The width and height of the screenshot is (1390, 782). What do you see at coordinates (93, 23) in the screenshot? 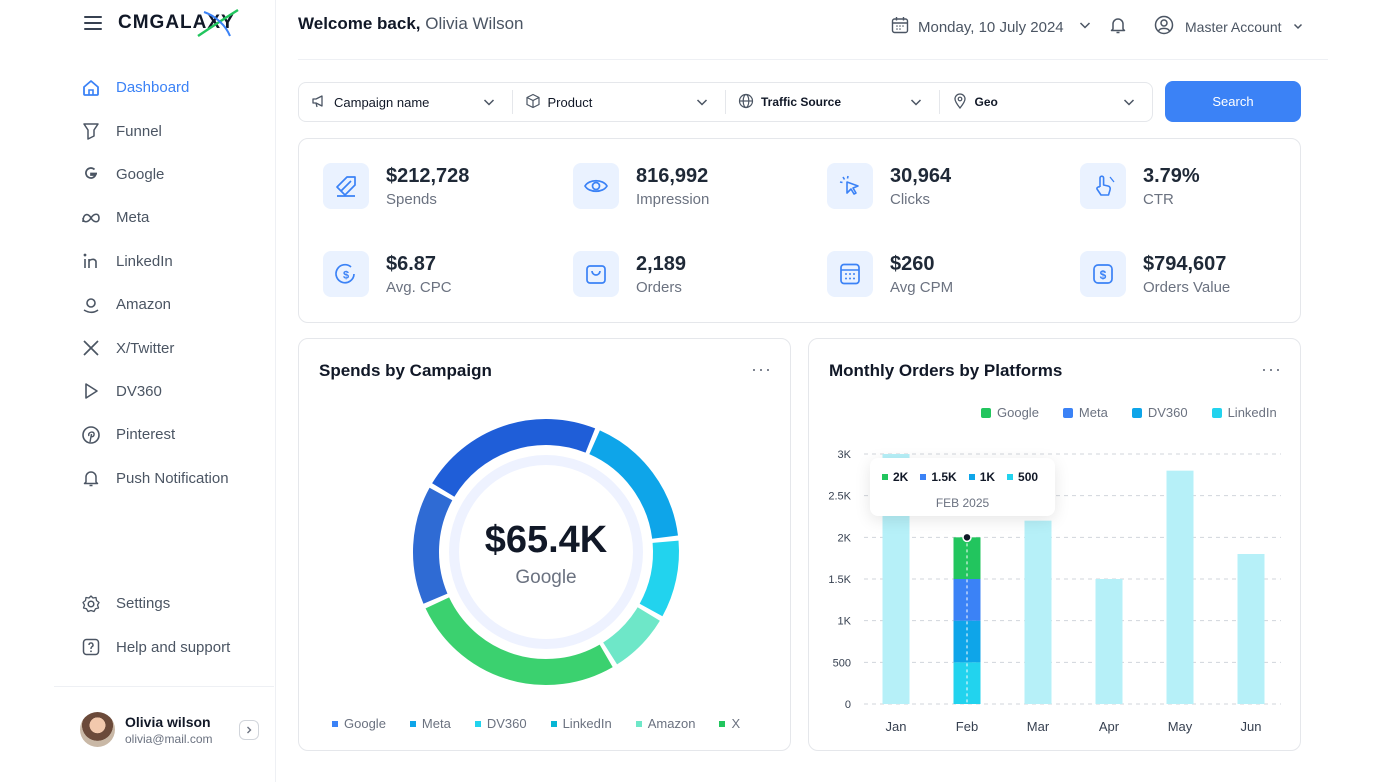
I see `menu-icon` at bounding box center [93, 23].